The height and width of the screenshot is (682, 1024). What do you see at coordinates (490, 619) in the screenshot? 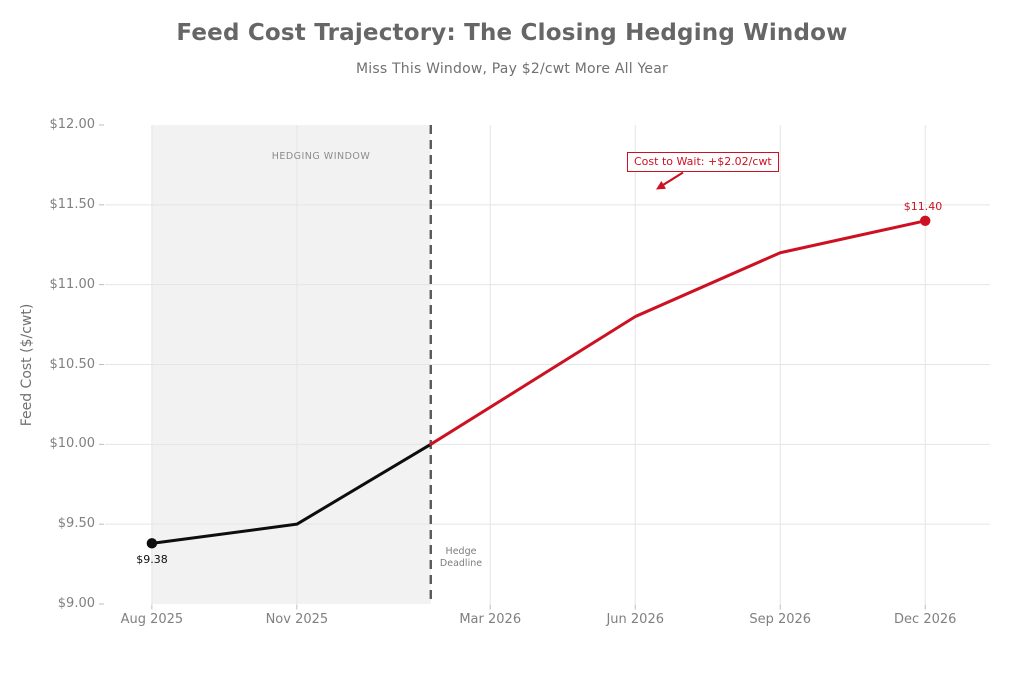
I see `x-tick-label: Mar 2026` at bounding box center [490, 619].